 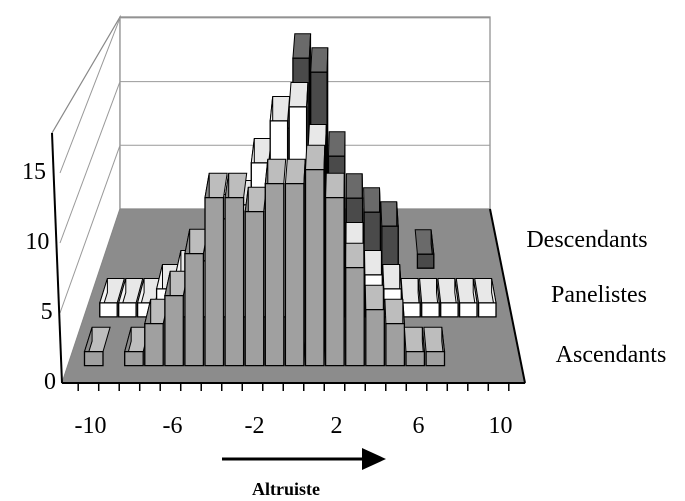 I want to click on altruiste-arrow-head, so click(x=374, y=459).